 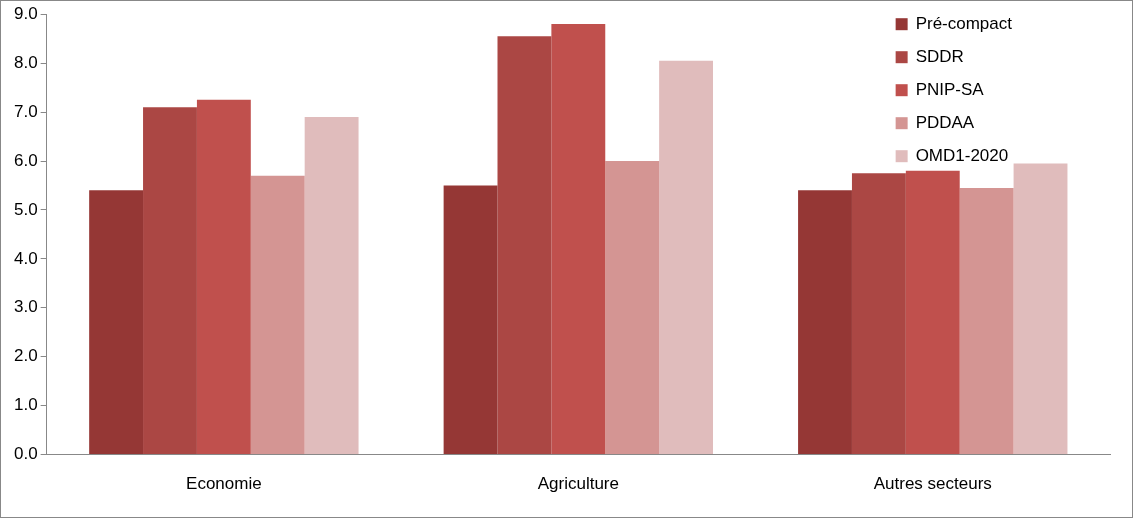 What do you see at coordinates (964, 23) in the screenshot?
I see `legend-label: Pré-compact` at bounding box center [964, 23].